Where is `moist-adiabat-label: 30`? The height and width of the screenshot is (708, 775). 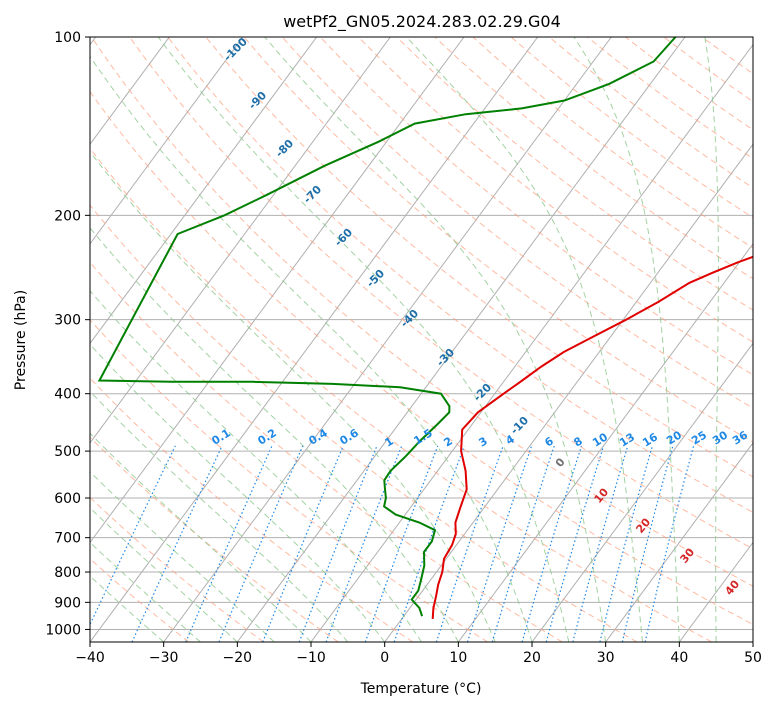
moist-adiabat-label: 30 is located at coordinates (687, 555).